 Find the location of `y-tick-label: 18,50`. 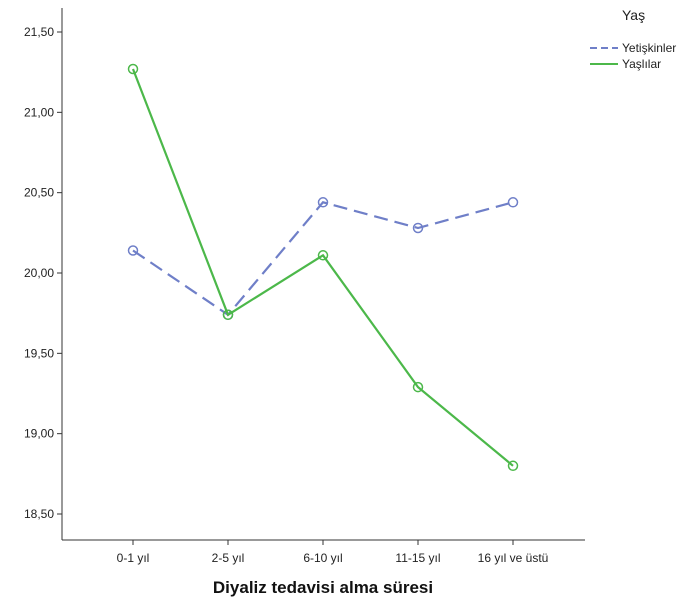

y-tick-label: 18,50 is located at coordinates (39, 514).